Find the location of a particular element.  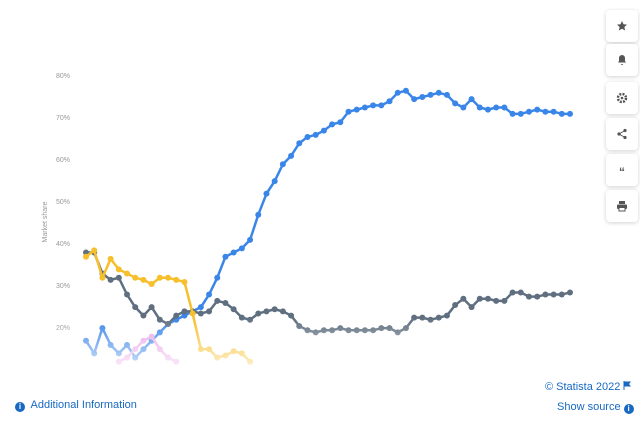

y-tick-label: 30% is located at coordinates (63, 286).